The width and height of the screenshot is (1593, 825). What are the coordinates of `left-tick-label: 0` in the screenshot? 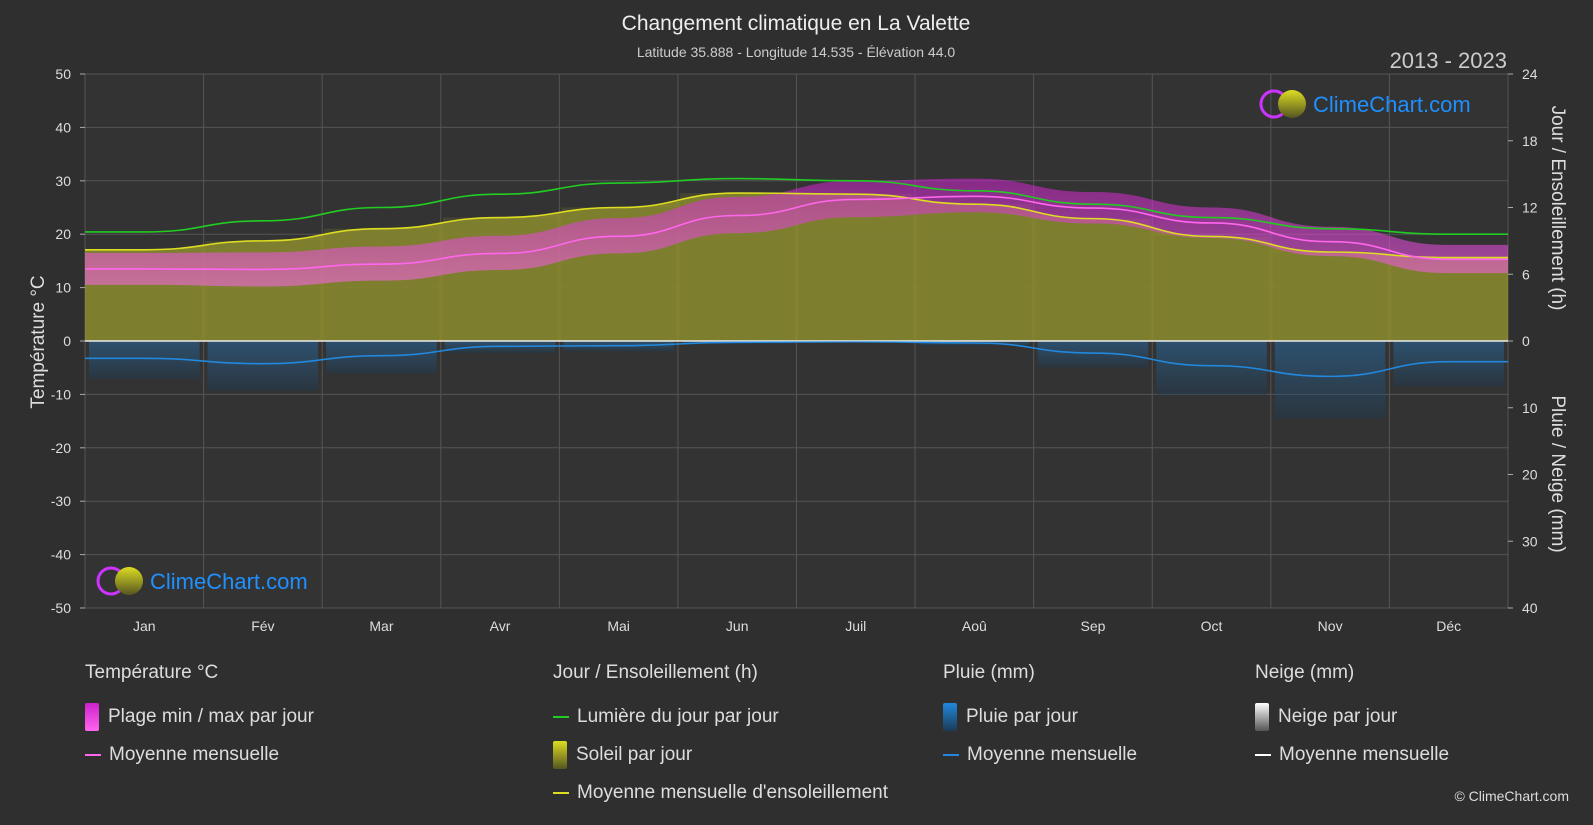 It's located at (67, 341).